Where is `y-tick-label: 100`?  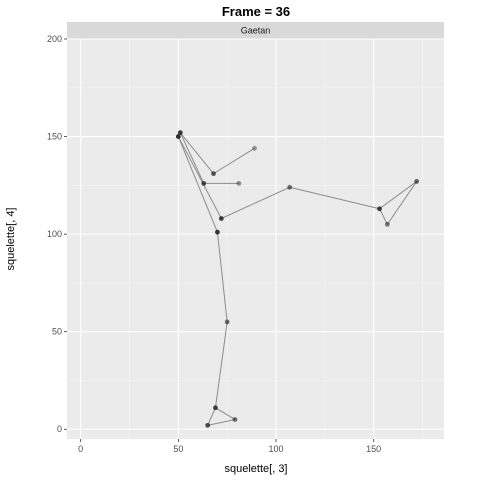
y-tick-label: 100 is located at coordinates (54, 234).